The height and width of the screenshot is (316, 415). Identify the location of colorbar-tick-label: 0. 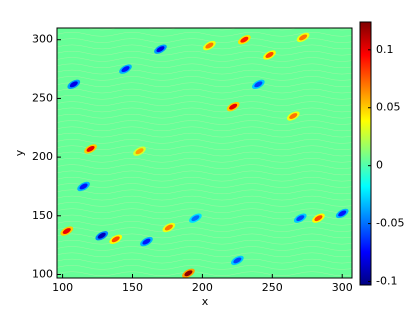
(379, 165).